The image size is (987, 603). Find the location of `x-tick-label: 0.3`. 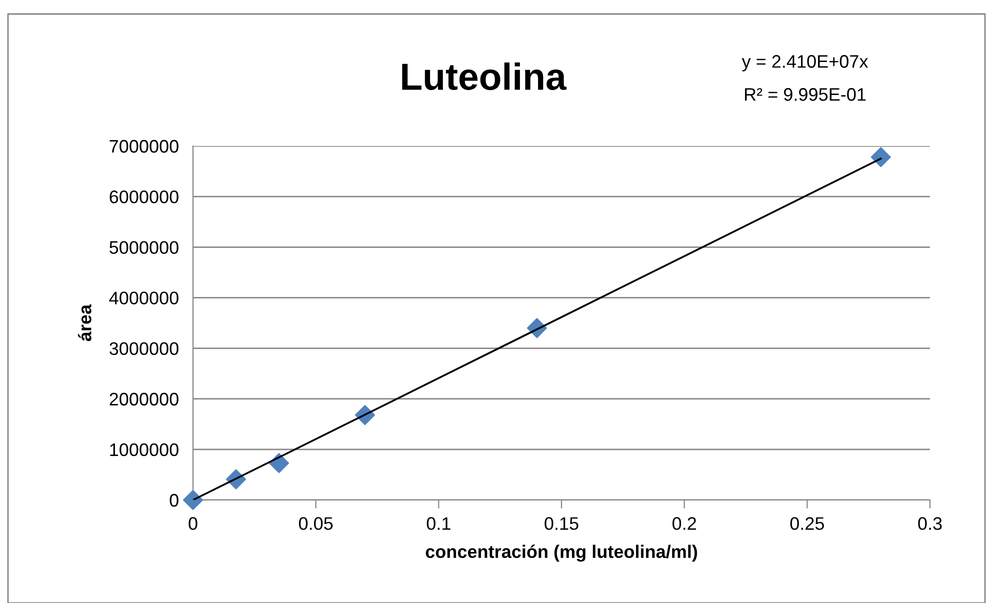

x-tick-label: 0.3 is located at coordinates (930, 523).